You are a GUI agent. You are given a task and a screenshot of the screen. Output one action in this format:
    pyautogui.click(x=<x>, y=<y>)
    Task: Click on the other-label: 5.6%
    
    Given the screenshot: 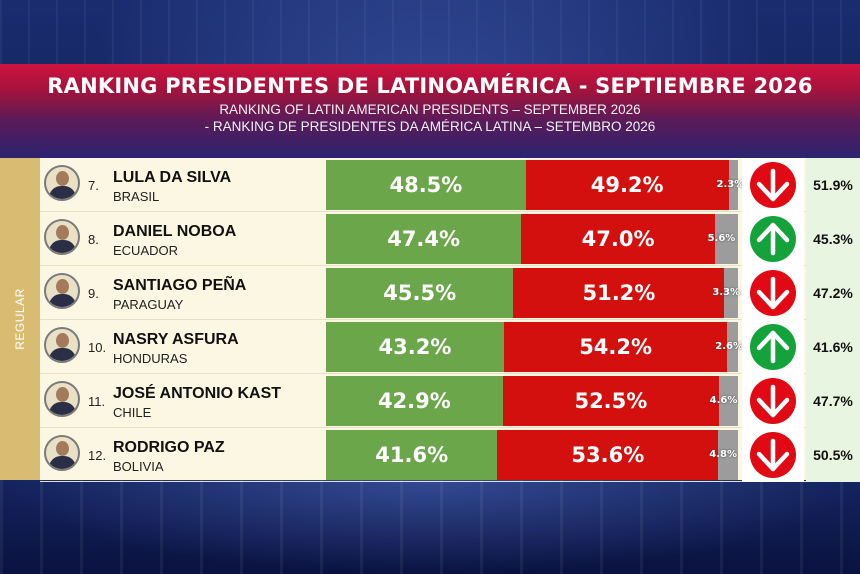 What is the action you would take?
    pyautogui.click(x=721, y=238)
    